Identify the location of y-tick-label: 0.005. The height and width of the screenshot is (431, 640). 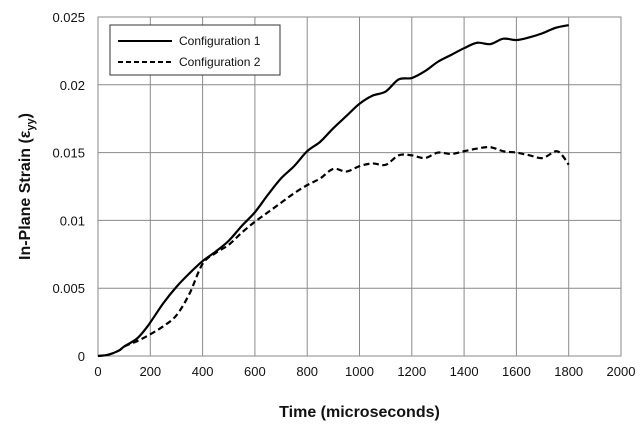
(68, 288).